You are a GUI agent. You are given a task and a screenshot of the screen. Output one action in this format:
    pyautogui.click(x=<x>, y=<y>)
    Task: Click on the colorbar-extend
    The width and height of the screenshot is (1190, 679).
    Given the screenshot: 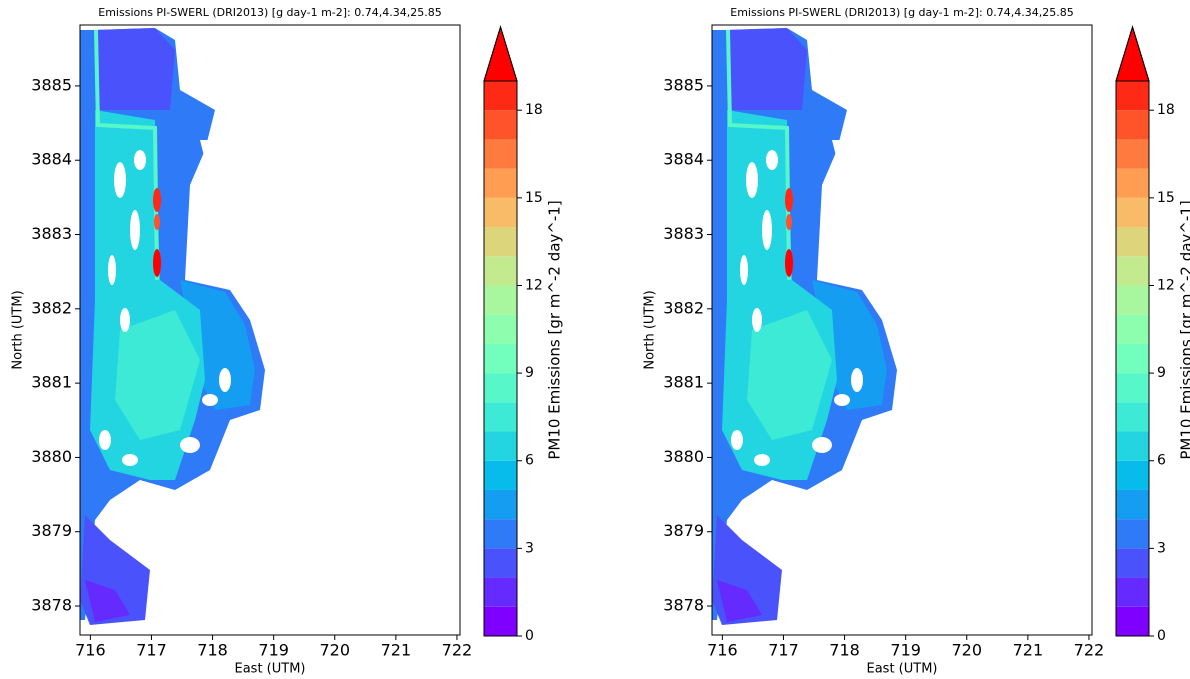 What is the action you would take?
    pyautogui.click(x=500, y=53)
    